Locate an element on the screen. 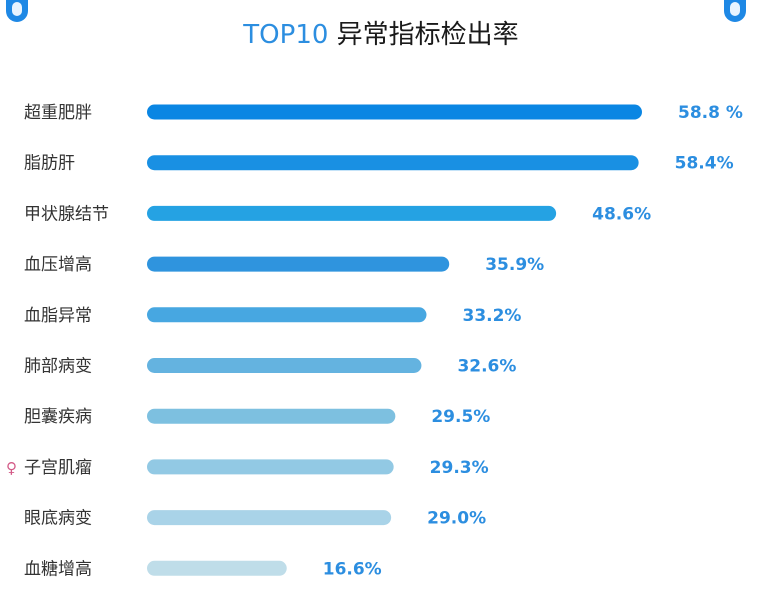 The image size is (762, 603). chart-title: TOP10 异常指标检出率 is located at coordinates (381, 35).